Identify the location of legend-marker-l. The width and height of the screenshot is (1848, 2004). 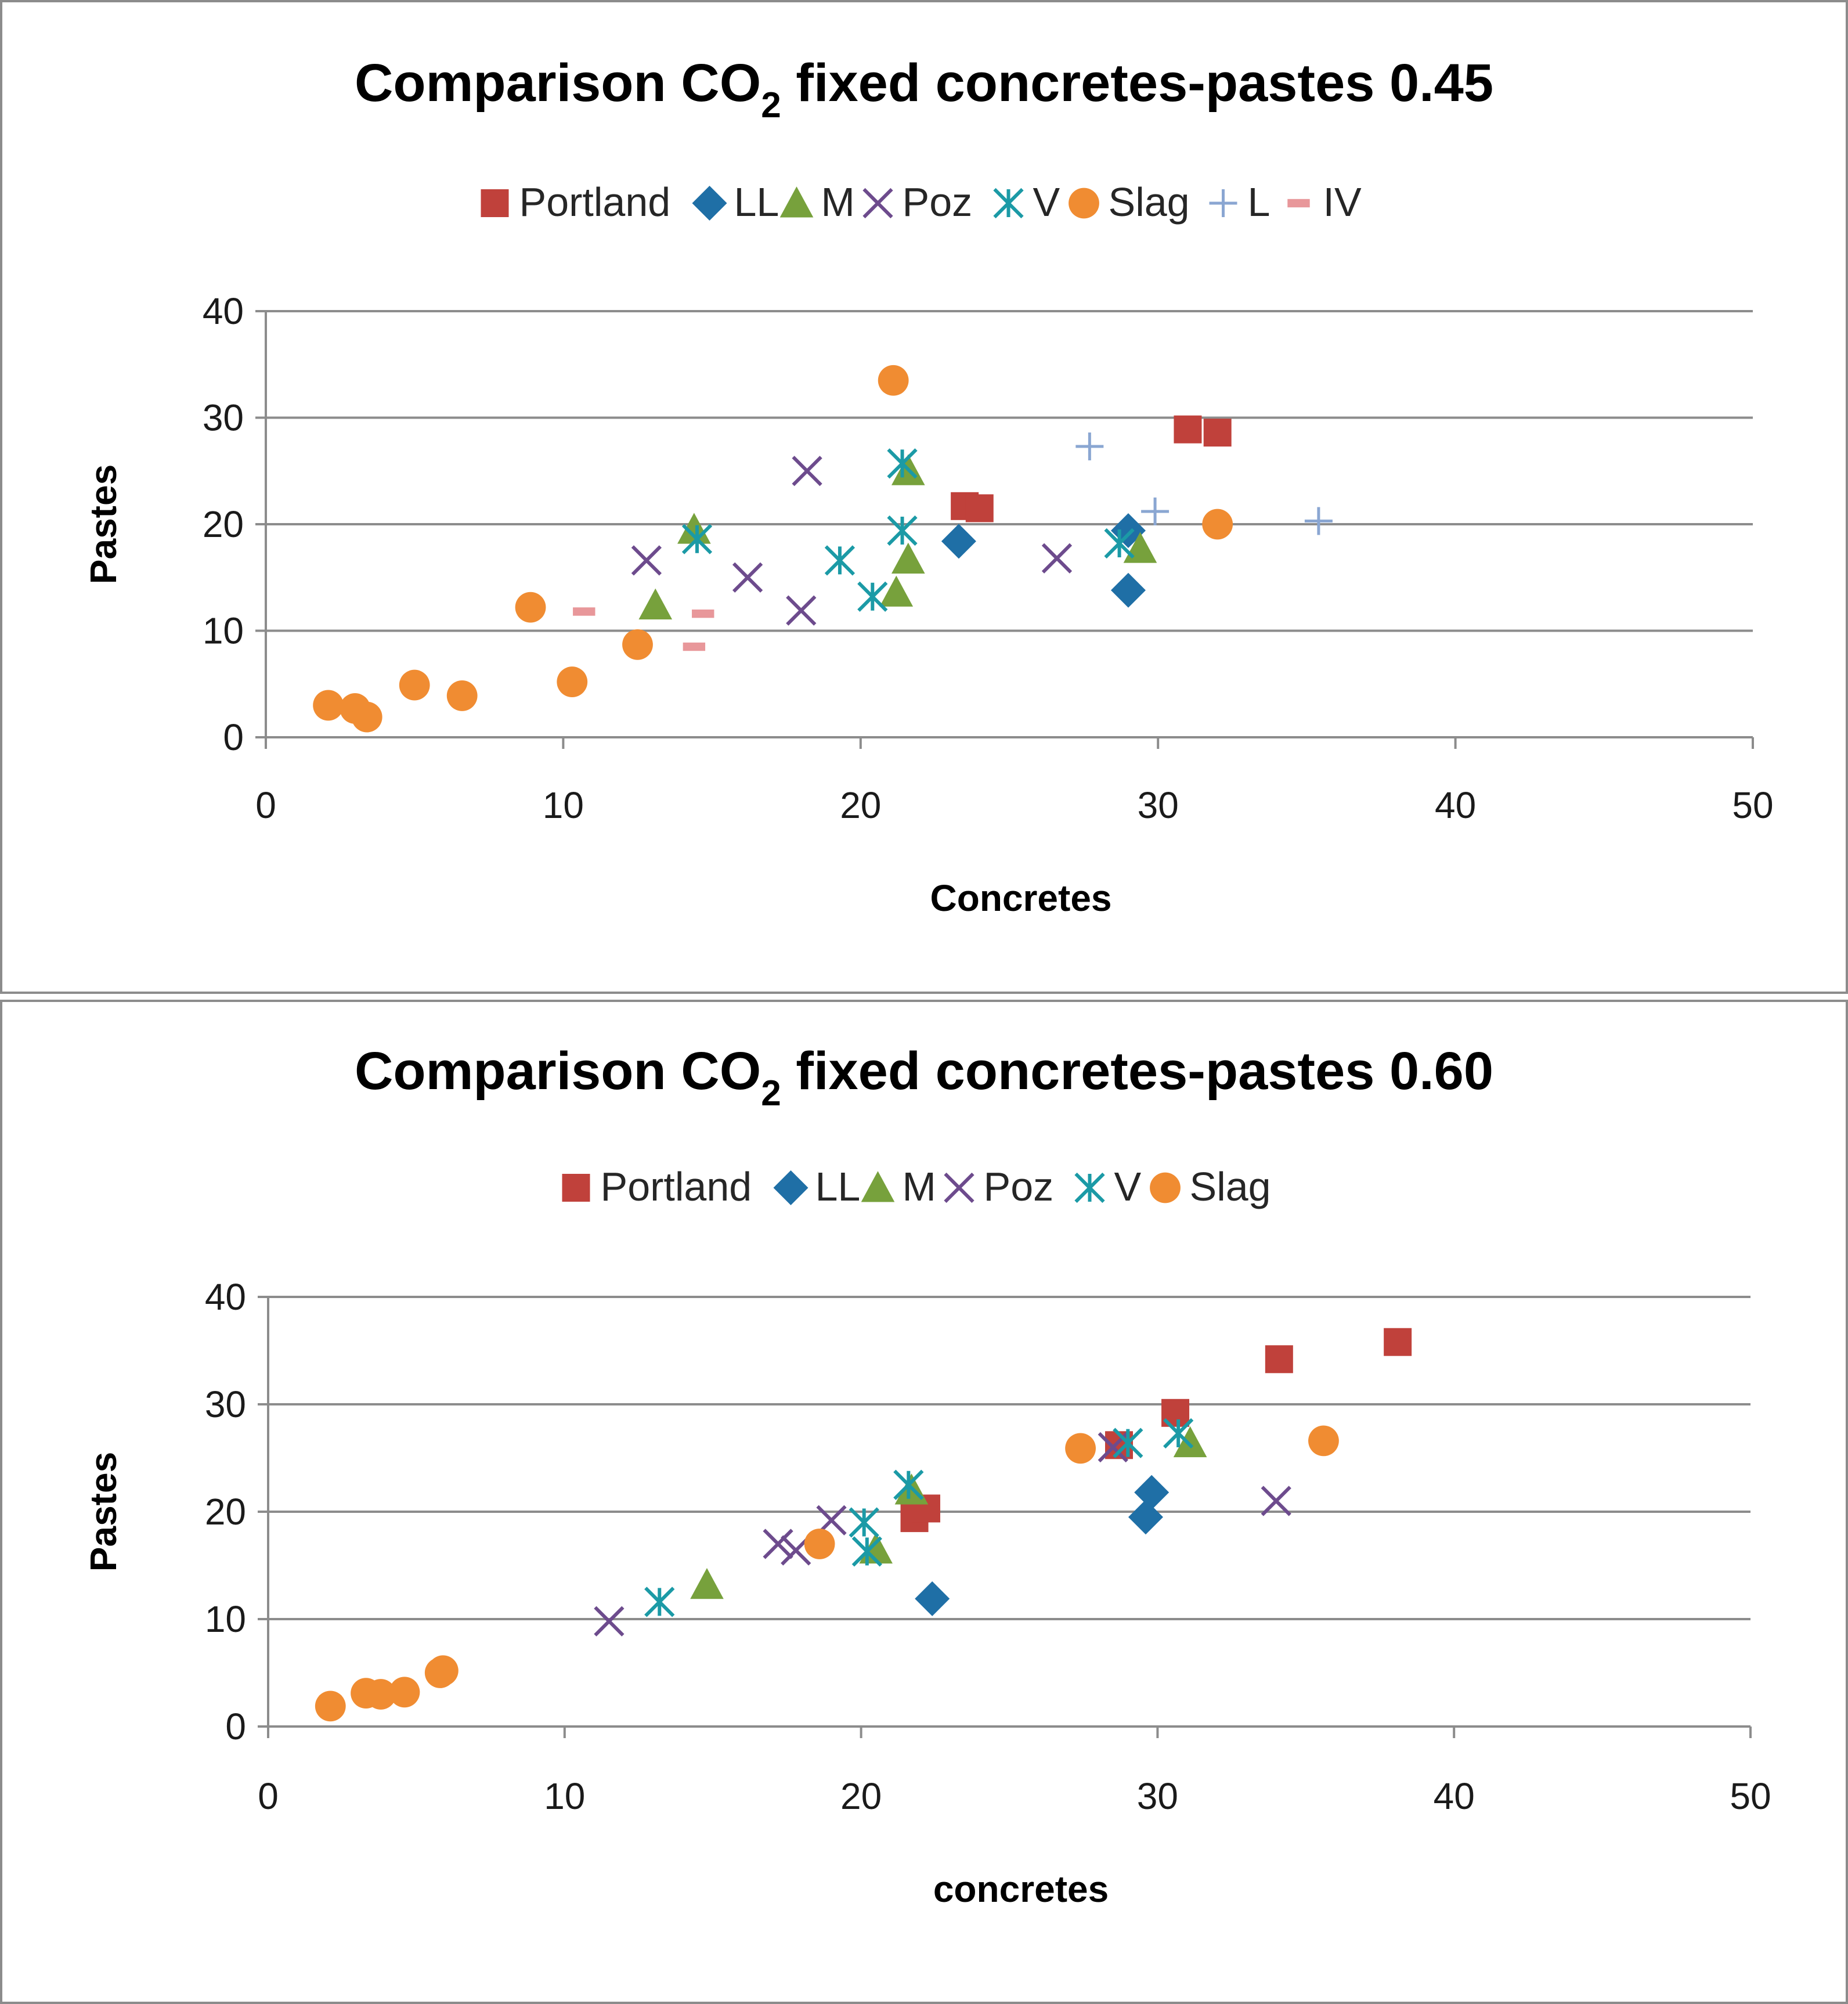
(1223, 203).